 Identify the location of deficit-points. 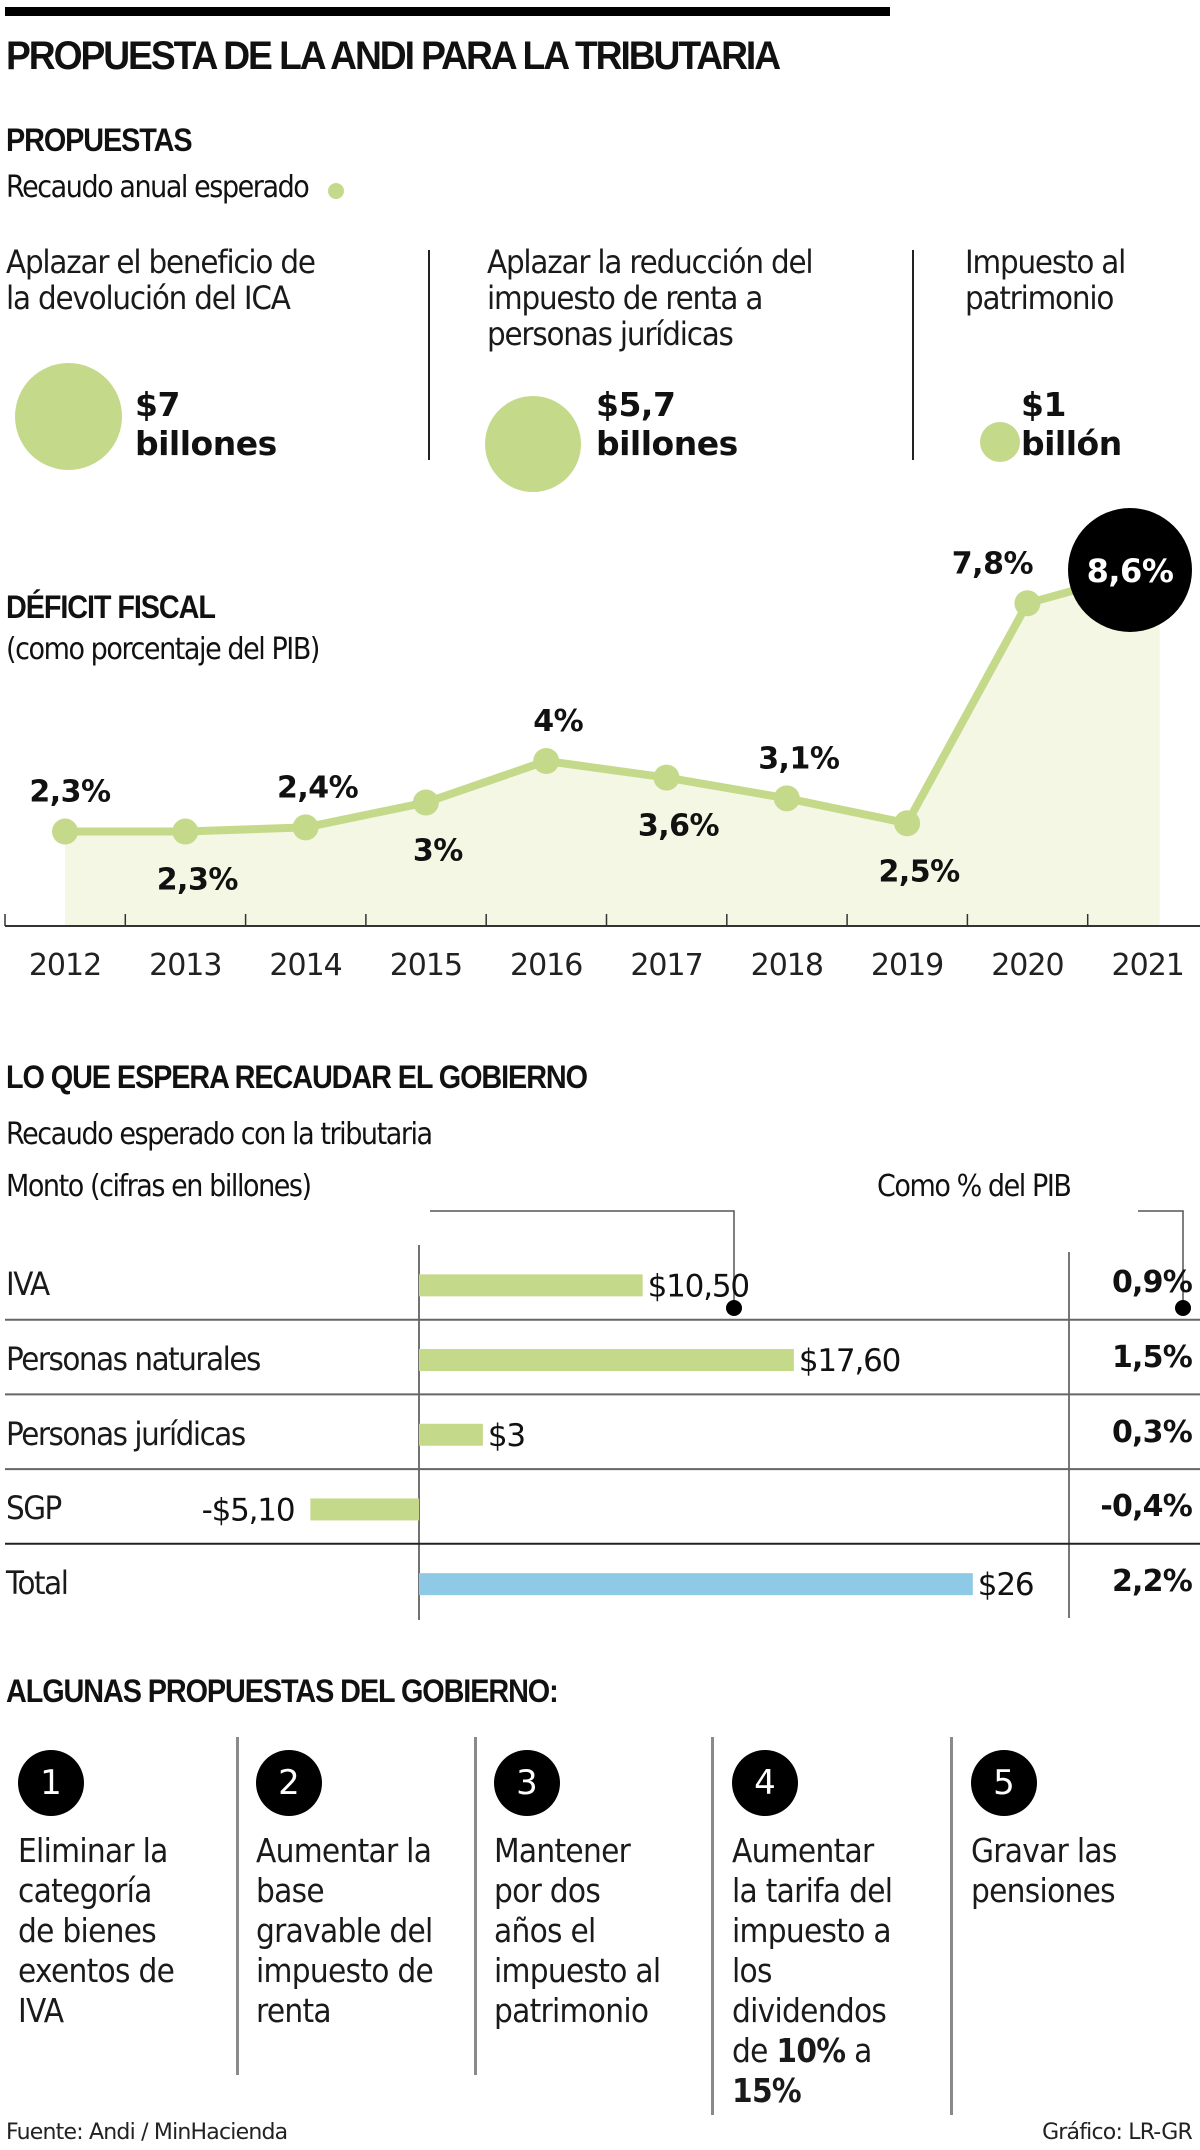
(622, 676).